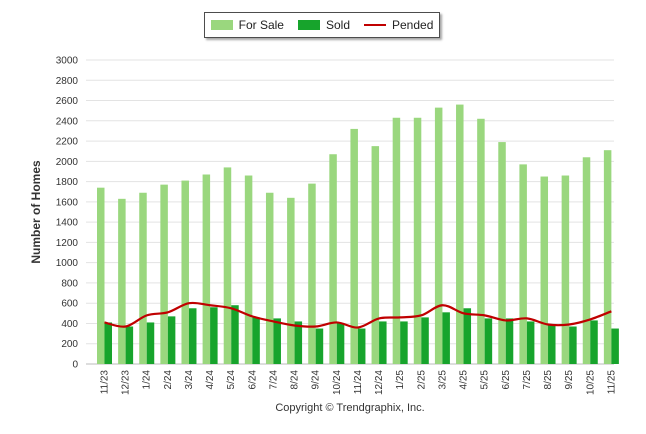 The width and height of the screenshot is (646, 434). Describe the element at coordinates (295, 380) in the screenshot. I see `x-tick-label: 8/24` at that location.